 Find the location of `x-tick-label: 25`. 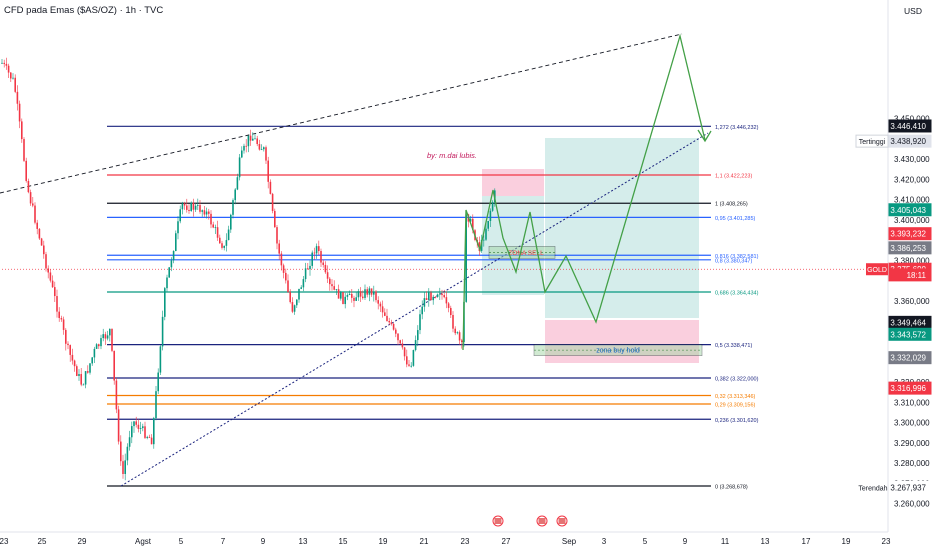

x-tick-label: 25 is located at coordinates (42, 541).